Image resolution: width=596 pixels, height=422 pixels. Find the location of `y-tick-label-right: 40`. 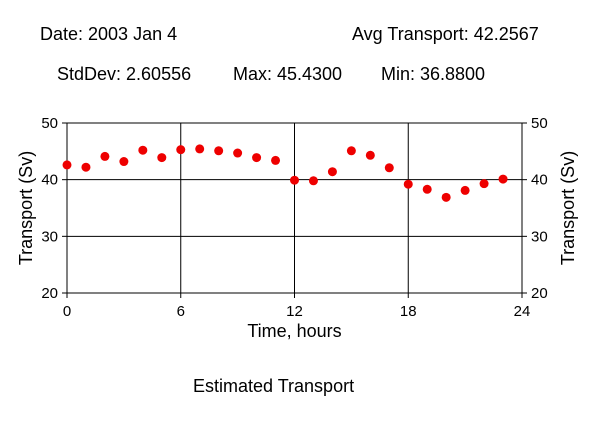

y-tick-label-right: 40 is located at coordinates (539, 180).